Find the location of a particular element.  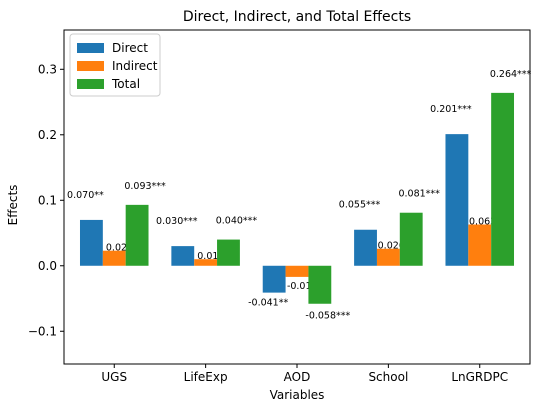

legend-label-total: Total is located at coordinates (125, 84).